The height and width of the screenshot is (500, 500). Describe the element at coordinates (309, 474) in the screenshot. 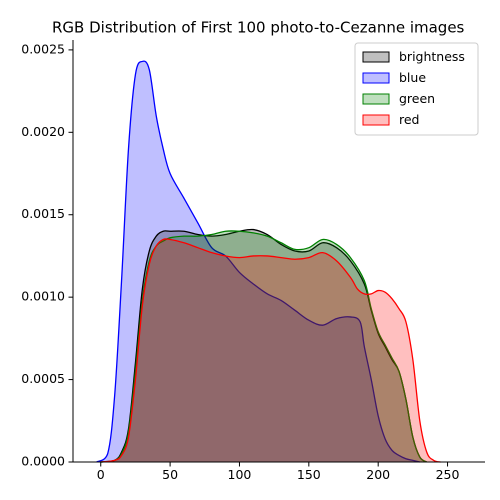

I see `x-tick-label: 150` at that location.